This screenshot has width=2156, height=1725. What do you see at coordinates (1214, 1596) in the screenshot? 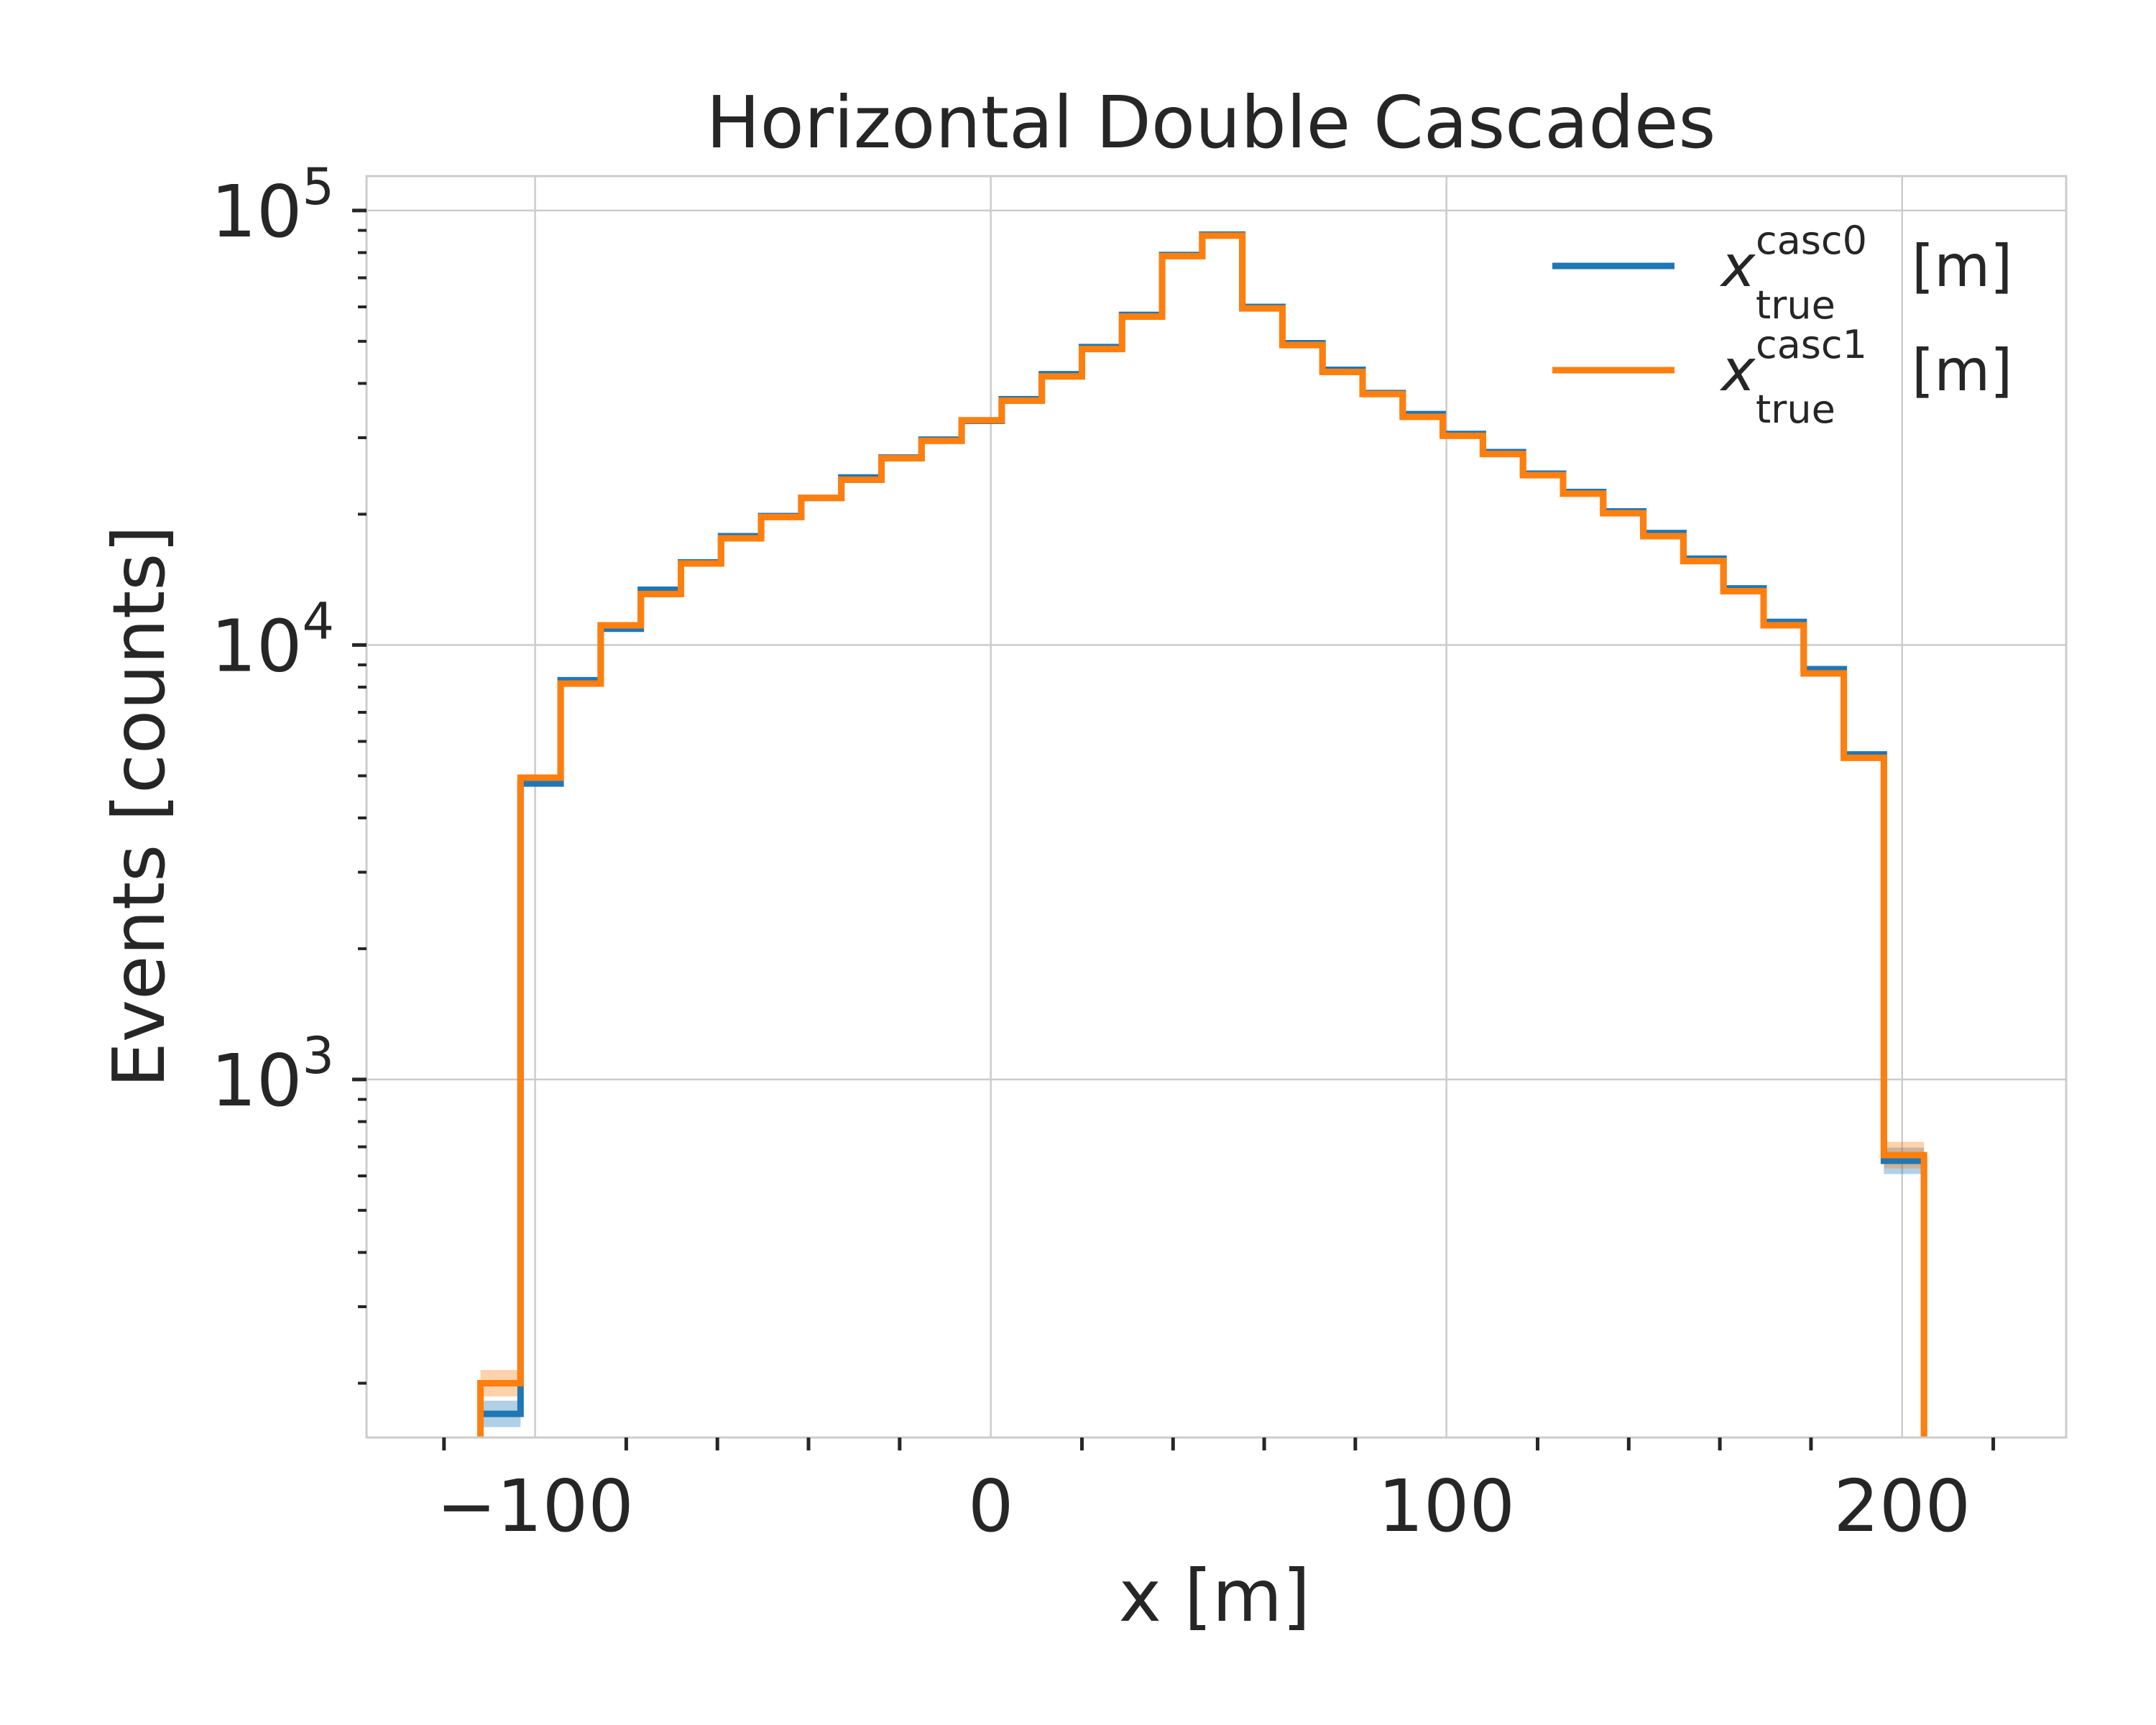
I see `x-axis-label: x [m]` at bounding box center [1214, 1596].